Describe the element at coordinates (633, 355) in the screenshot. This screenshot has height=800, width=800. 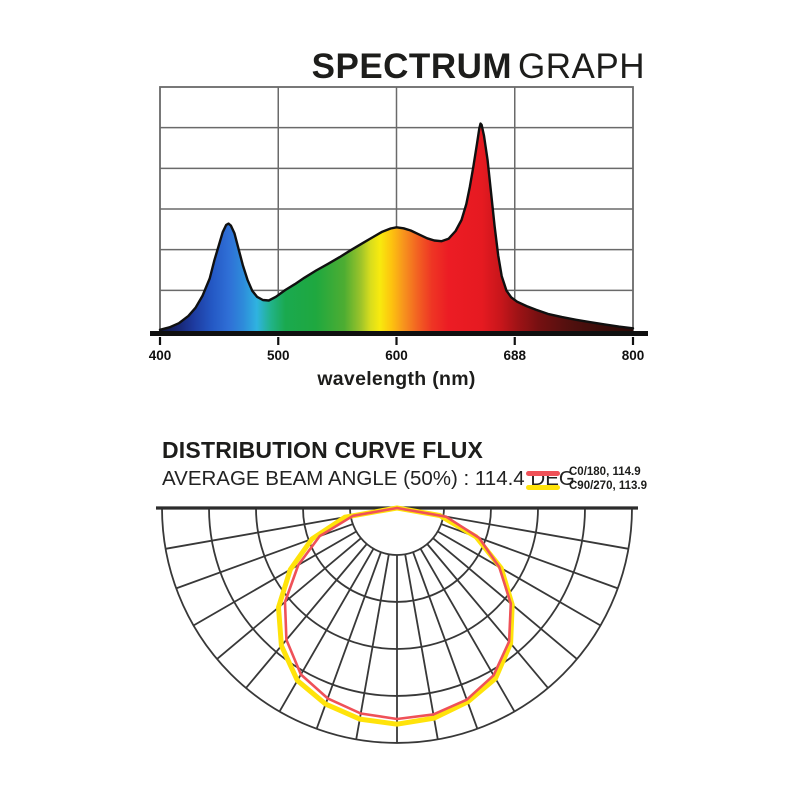
I see `x-tick-label: 800` at that location.